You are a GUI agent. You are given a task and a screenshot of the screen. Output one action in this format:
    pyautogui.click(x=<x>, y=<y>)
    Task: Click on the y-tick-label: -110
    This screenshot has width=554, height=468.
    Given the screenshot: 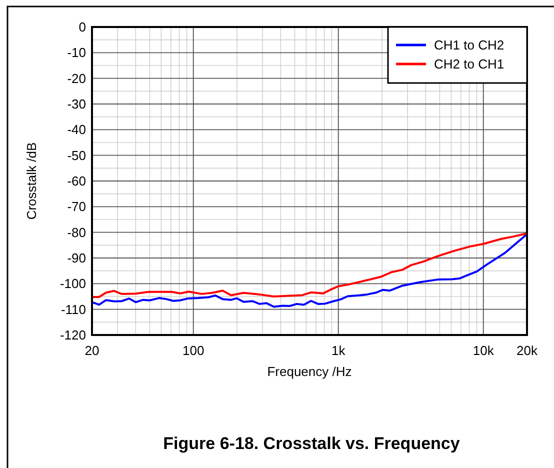 What is the action you would take?
    pyautogui.click(x=73, y=309)
    